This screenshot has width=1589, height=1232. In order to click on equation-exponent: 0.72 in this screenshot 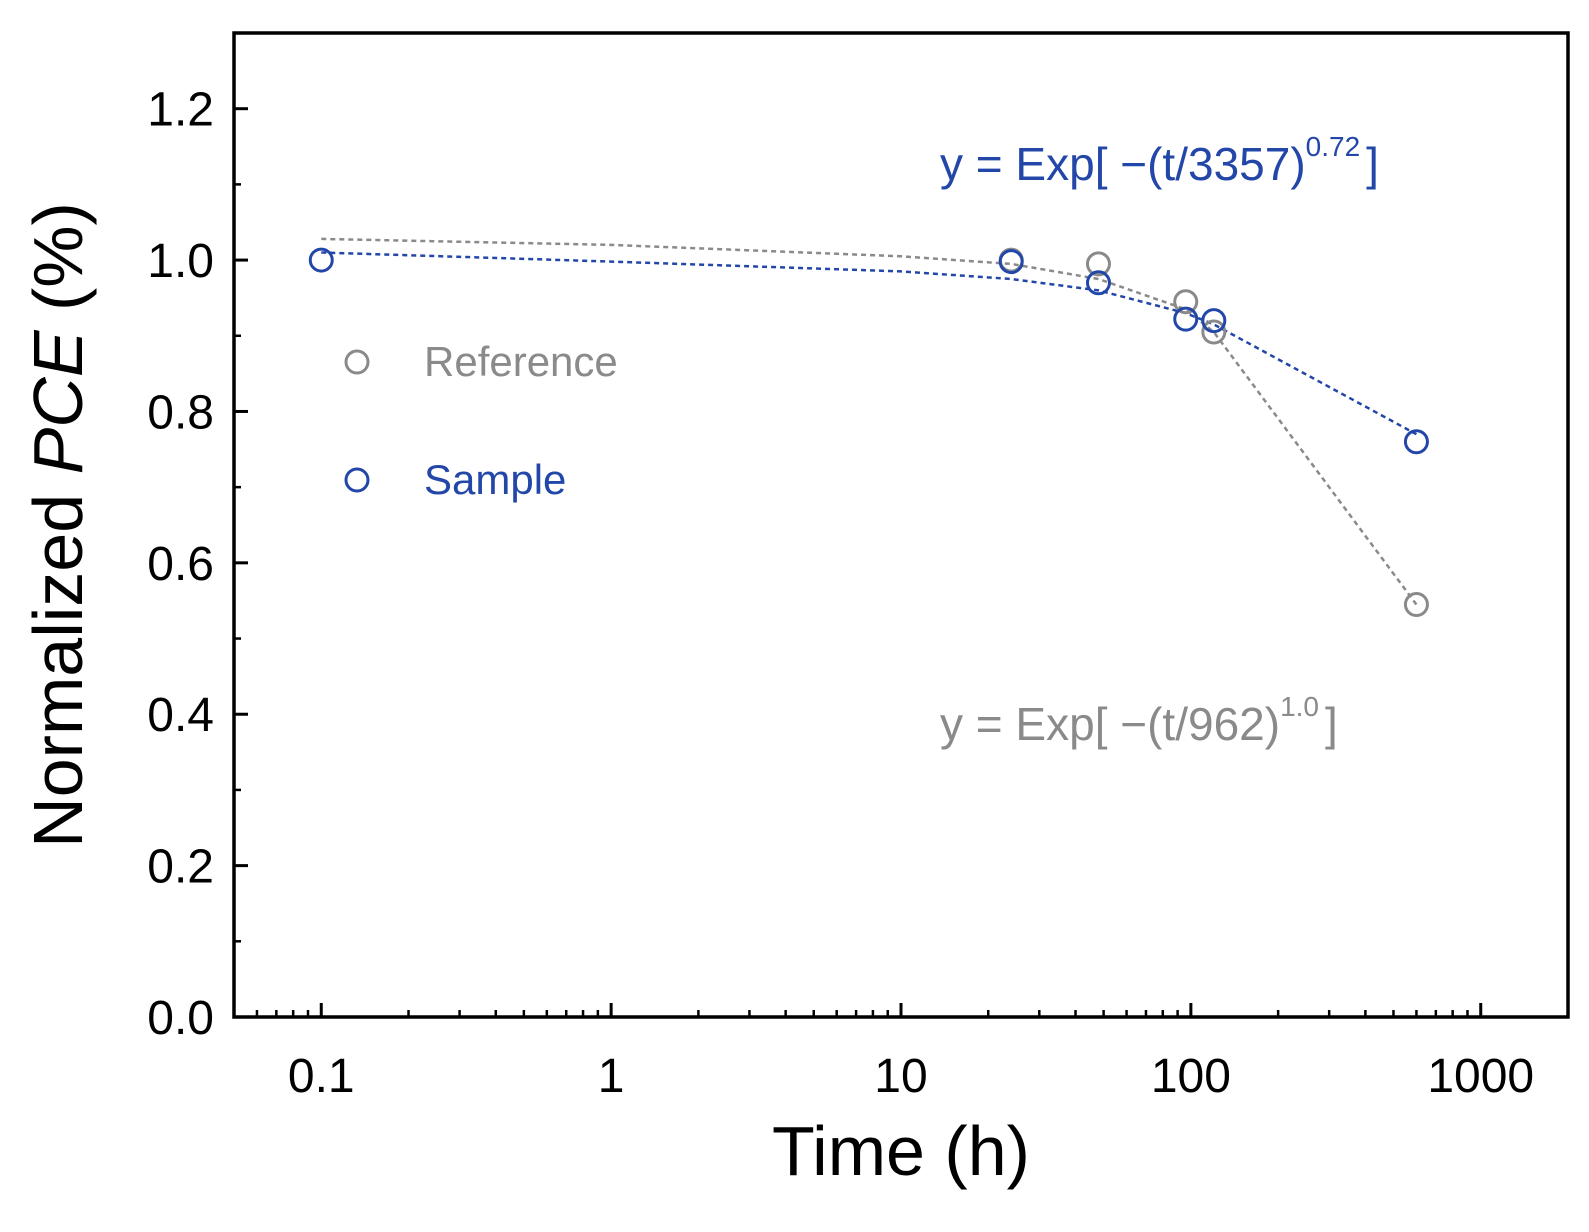, I will do `click(1333, 146)`.